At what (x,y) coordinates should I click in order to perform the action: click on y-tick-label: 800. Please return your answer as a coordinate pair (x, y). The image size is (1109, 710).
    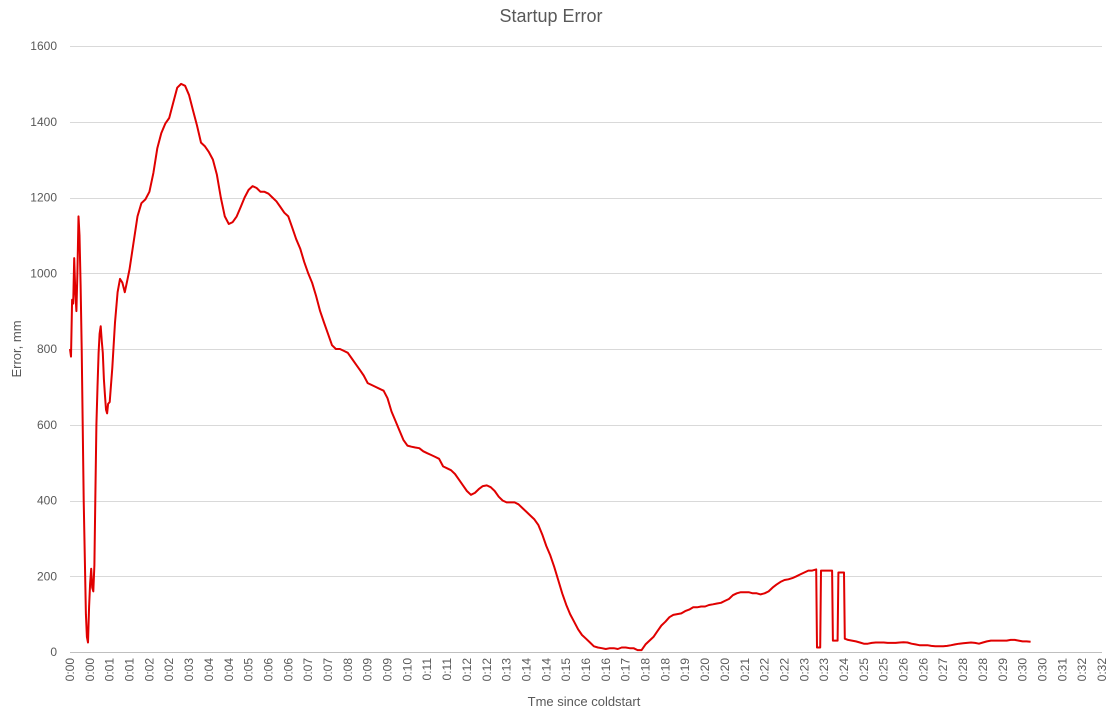
    Looking at the image, I should click on (47, 349).